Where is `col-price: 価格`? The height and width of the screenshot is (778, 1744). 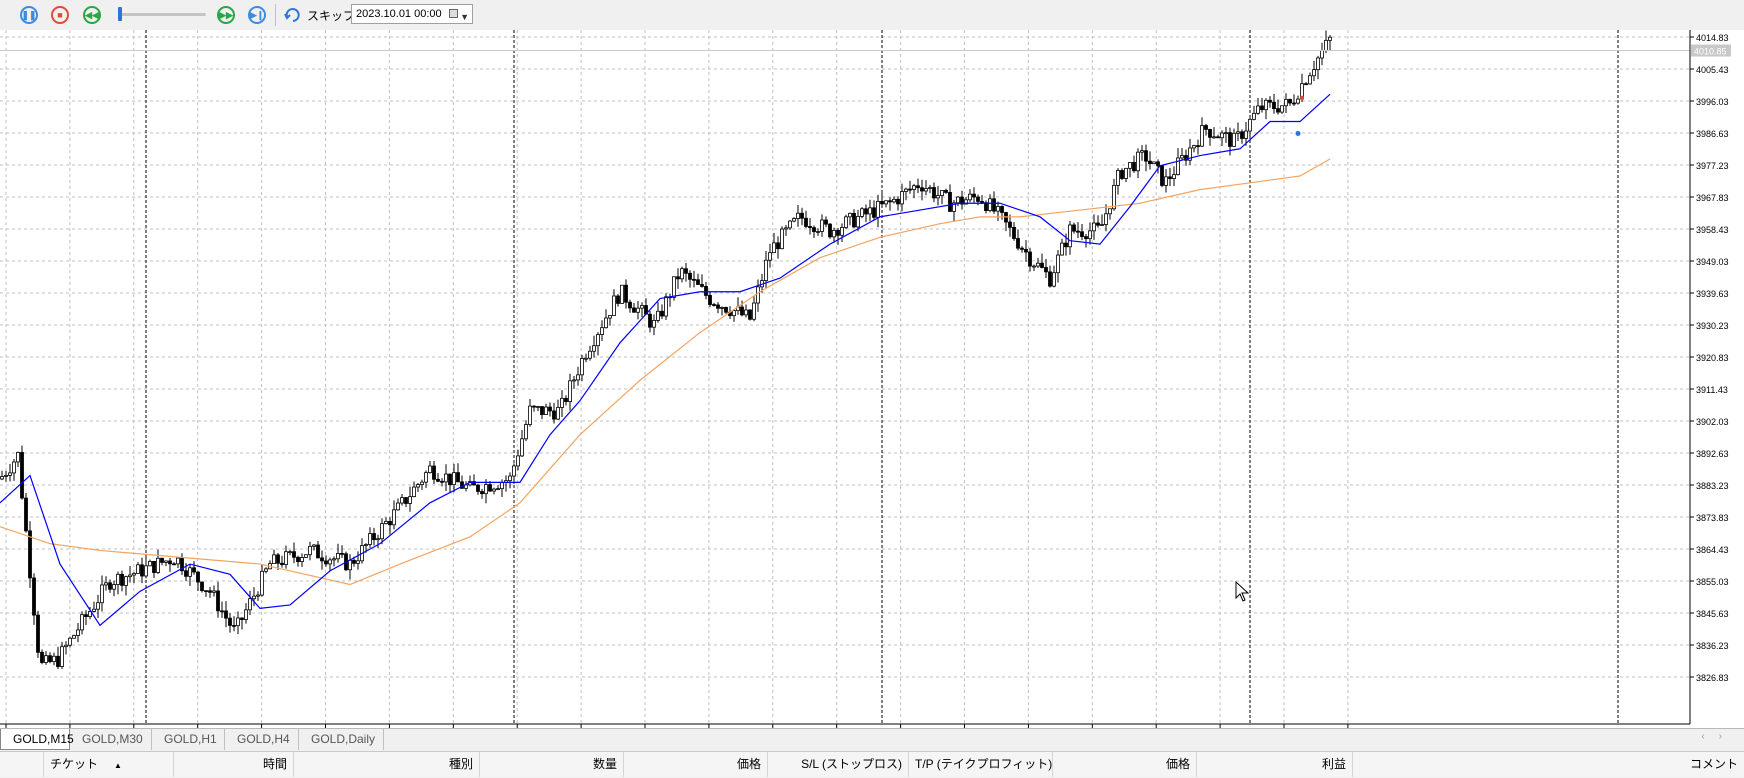 col-price: 価格 is located at coordinates (696, 764).